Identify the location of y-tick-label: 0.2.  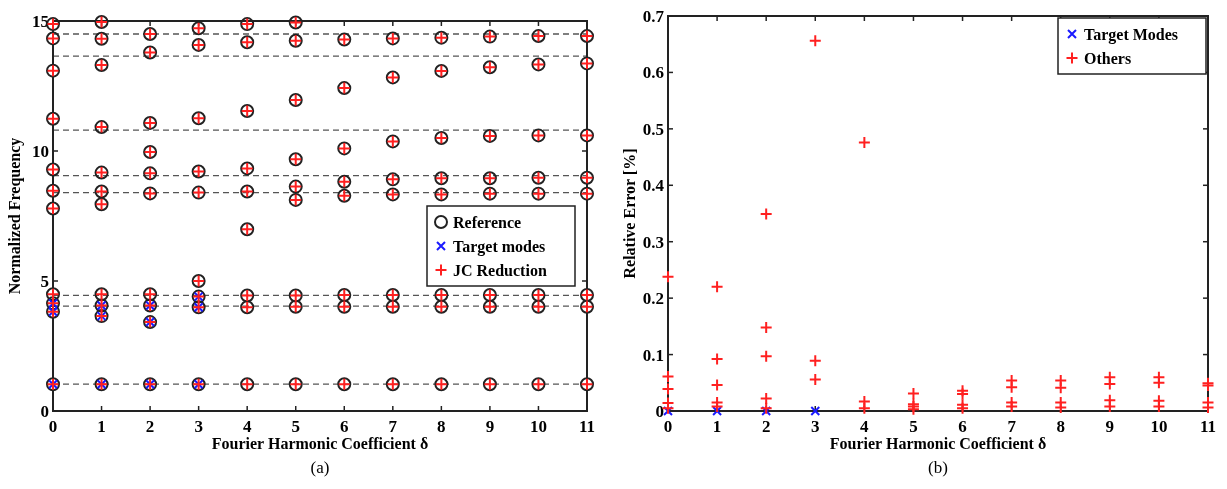
(653, 299).